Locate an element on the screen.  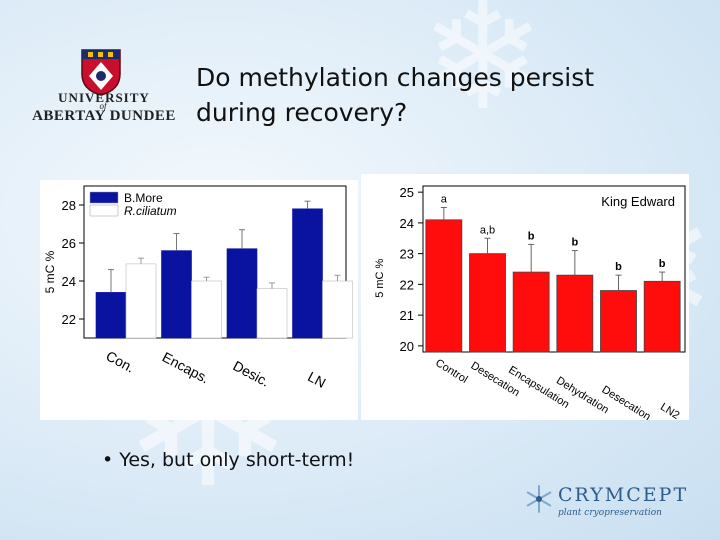
chart2-y-tick-label: 25 is located at coordinates (407, 192).